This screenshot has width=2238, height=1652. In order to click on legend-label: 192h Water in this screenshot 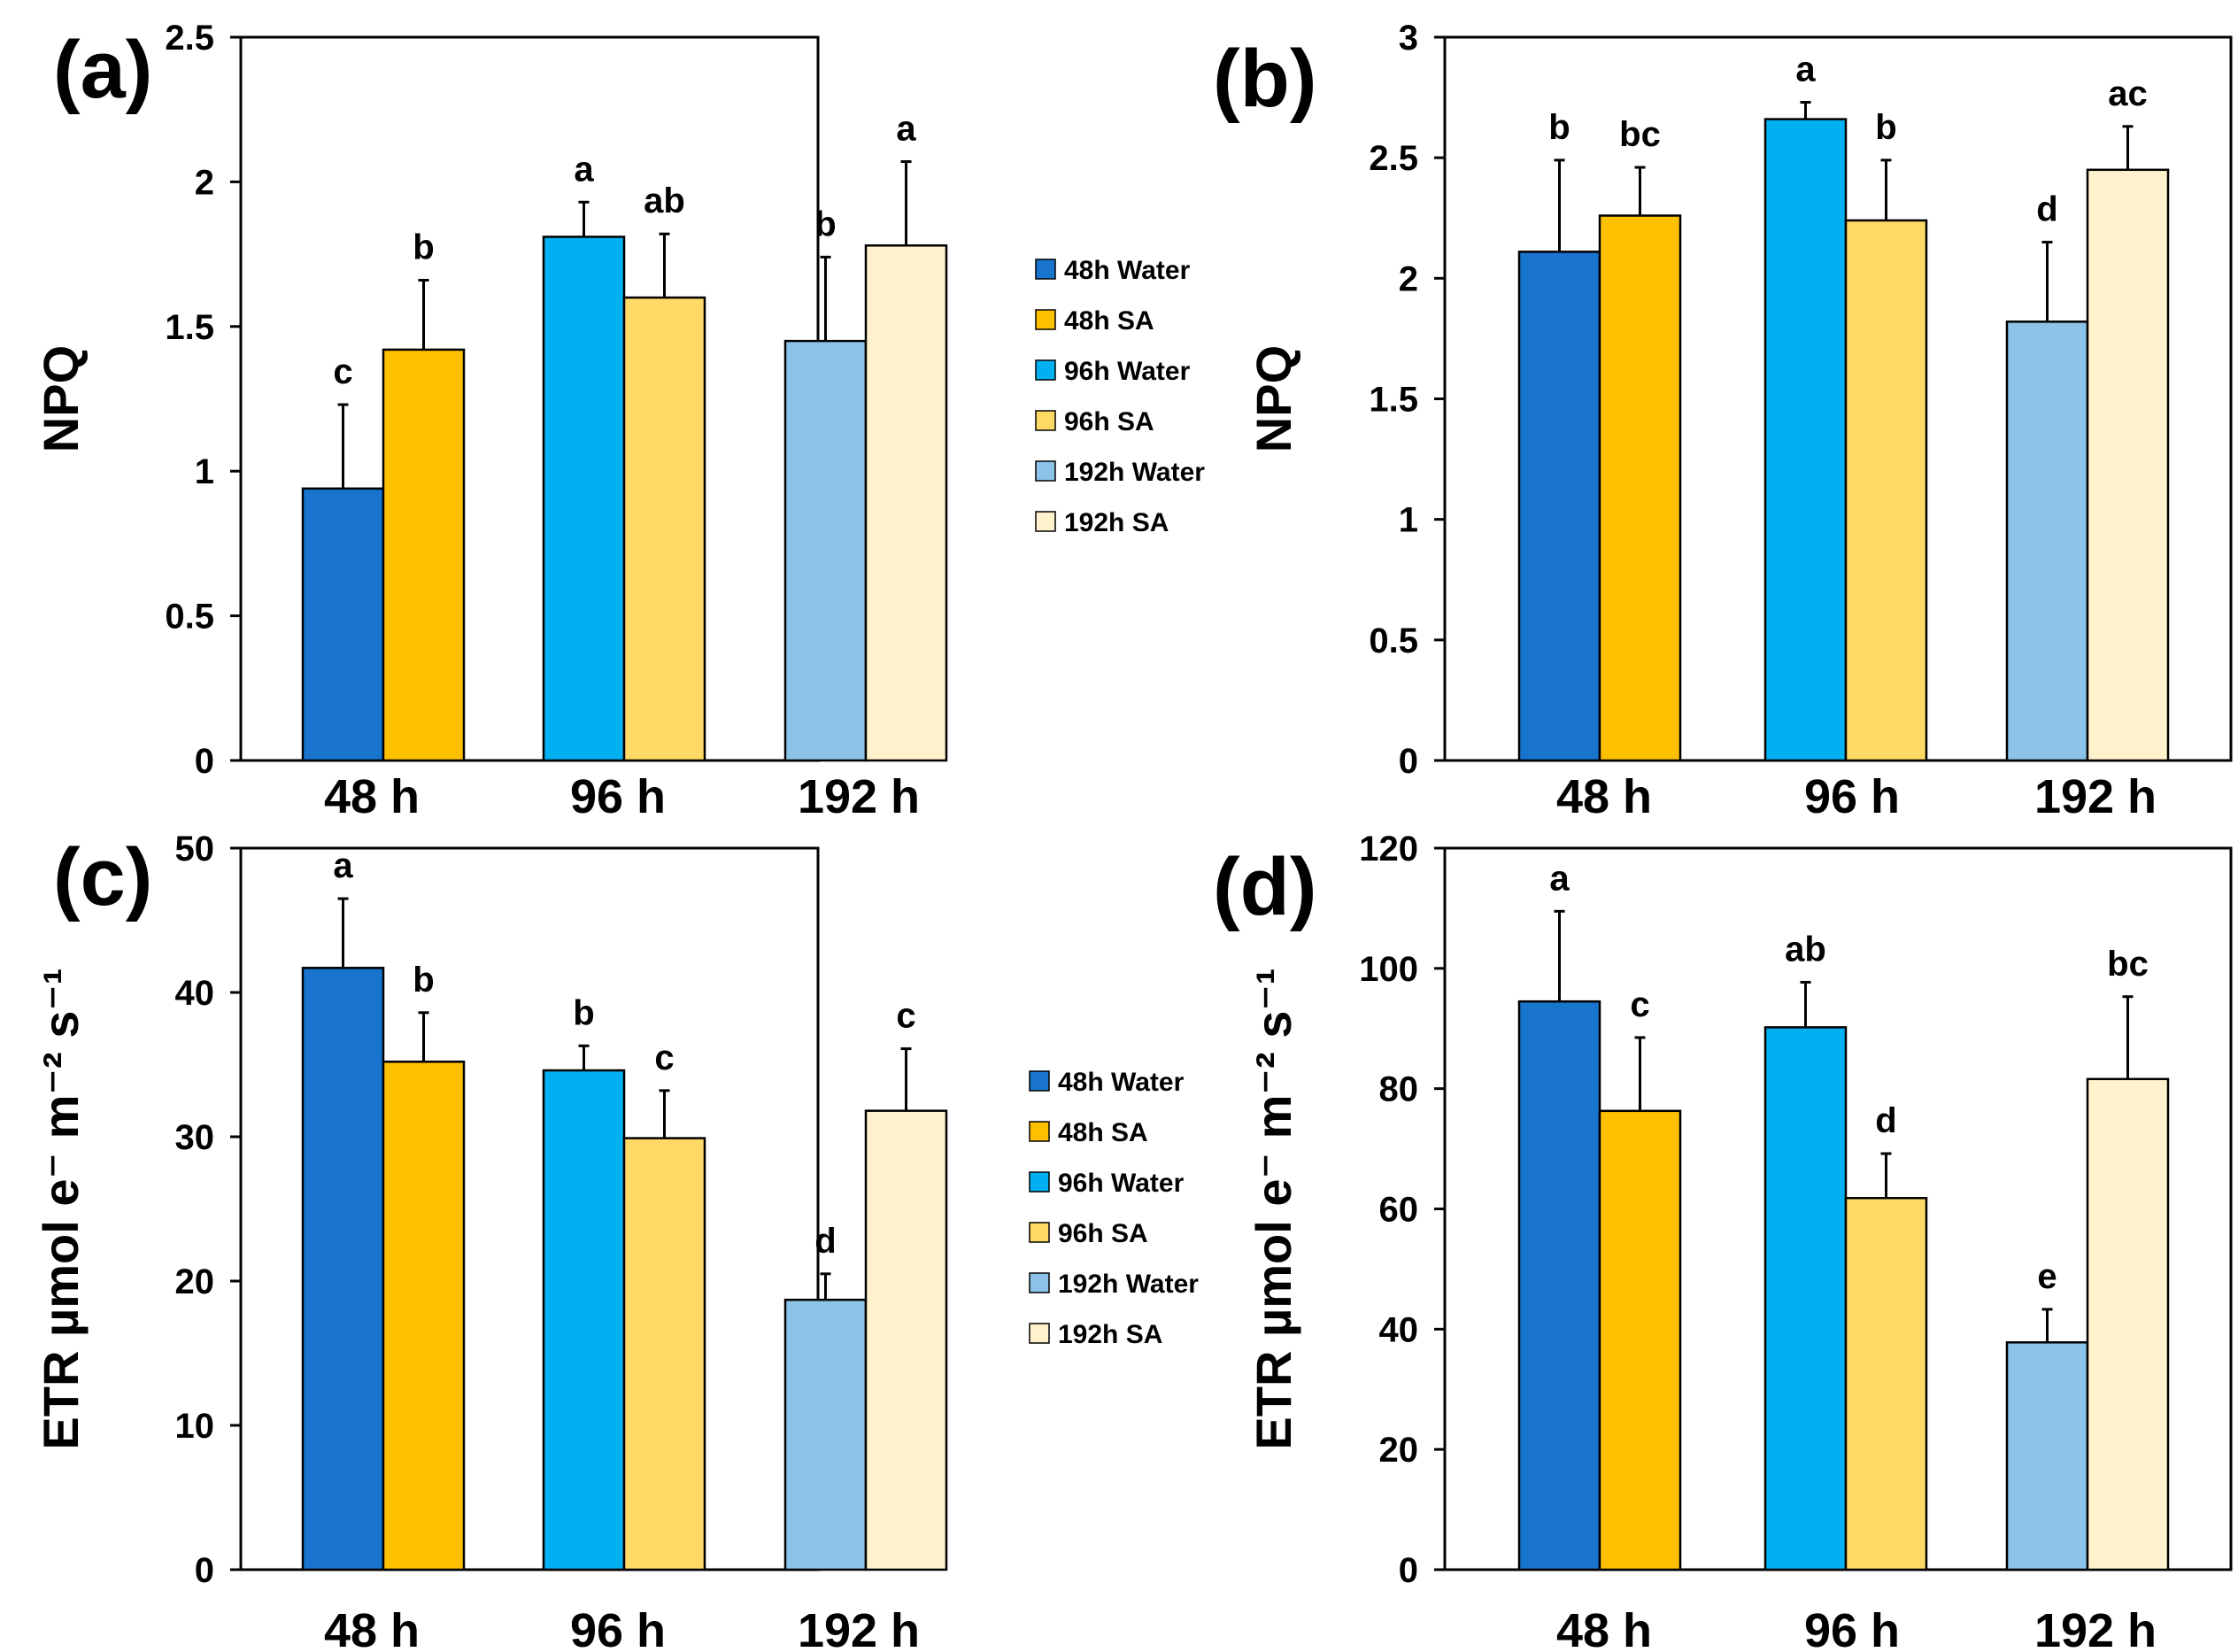, I will do `click(1128, 1284)`.